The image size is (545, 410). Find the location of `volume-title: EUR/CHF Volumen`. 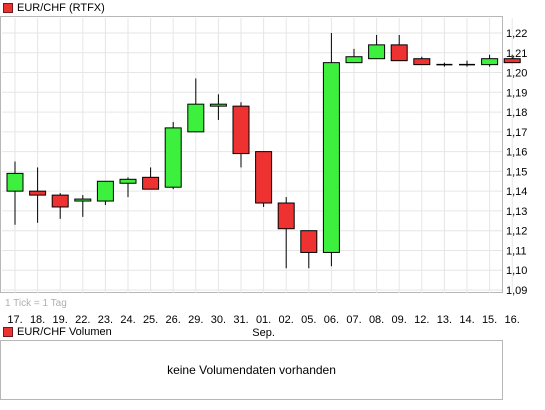

volume-title: EUR/CHF Volumen is located at coordinates (64, 332).